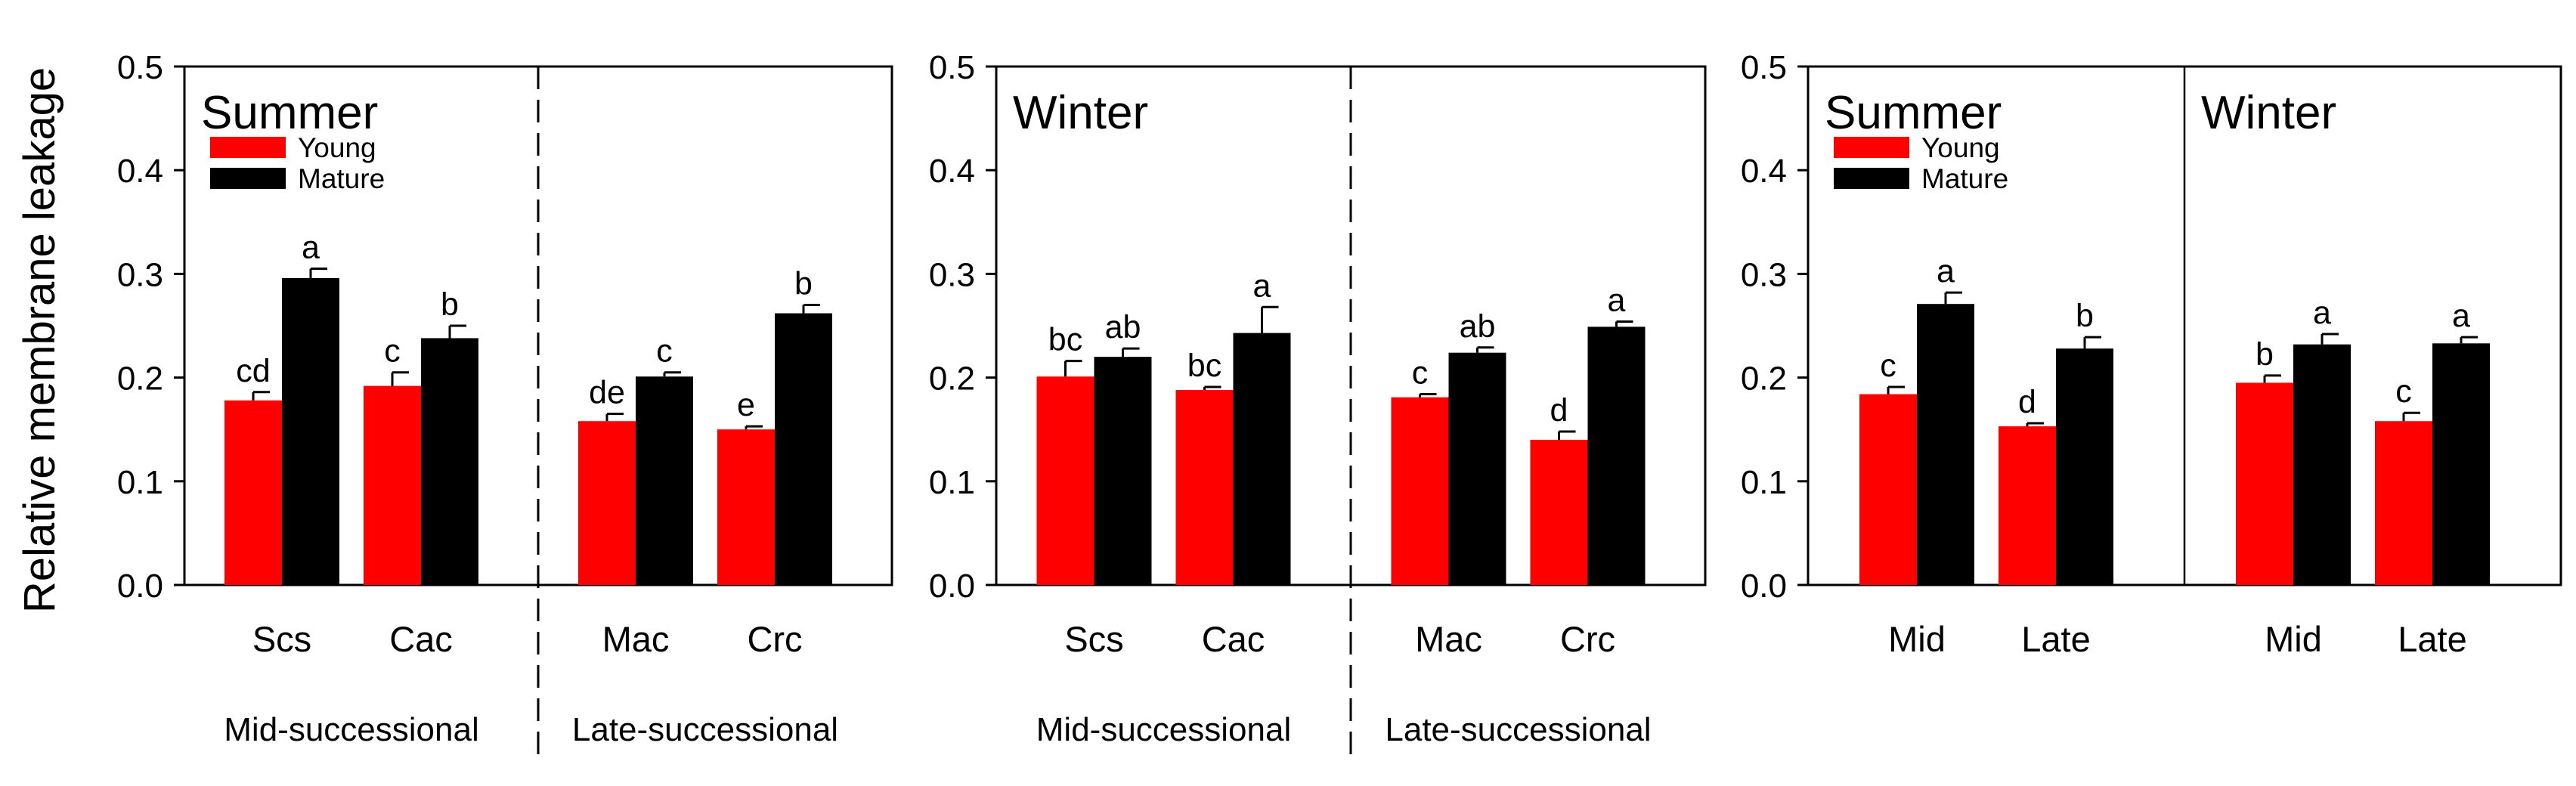  What do you see at coordinates (253, 371) in the screenshot?
I see `significance-label: cd` at bounding box center [253, 371].